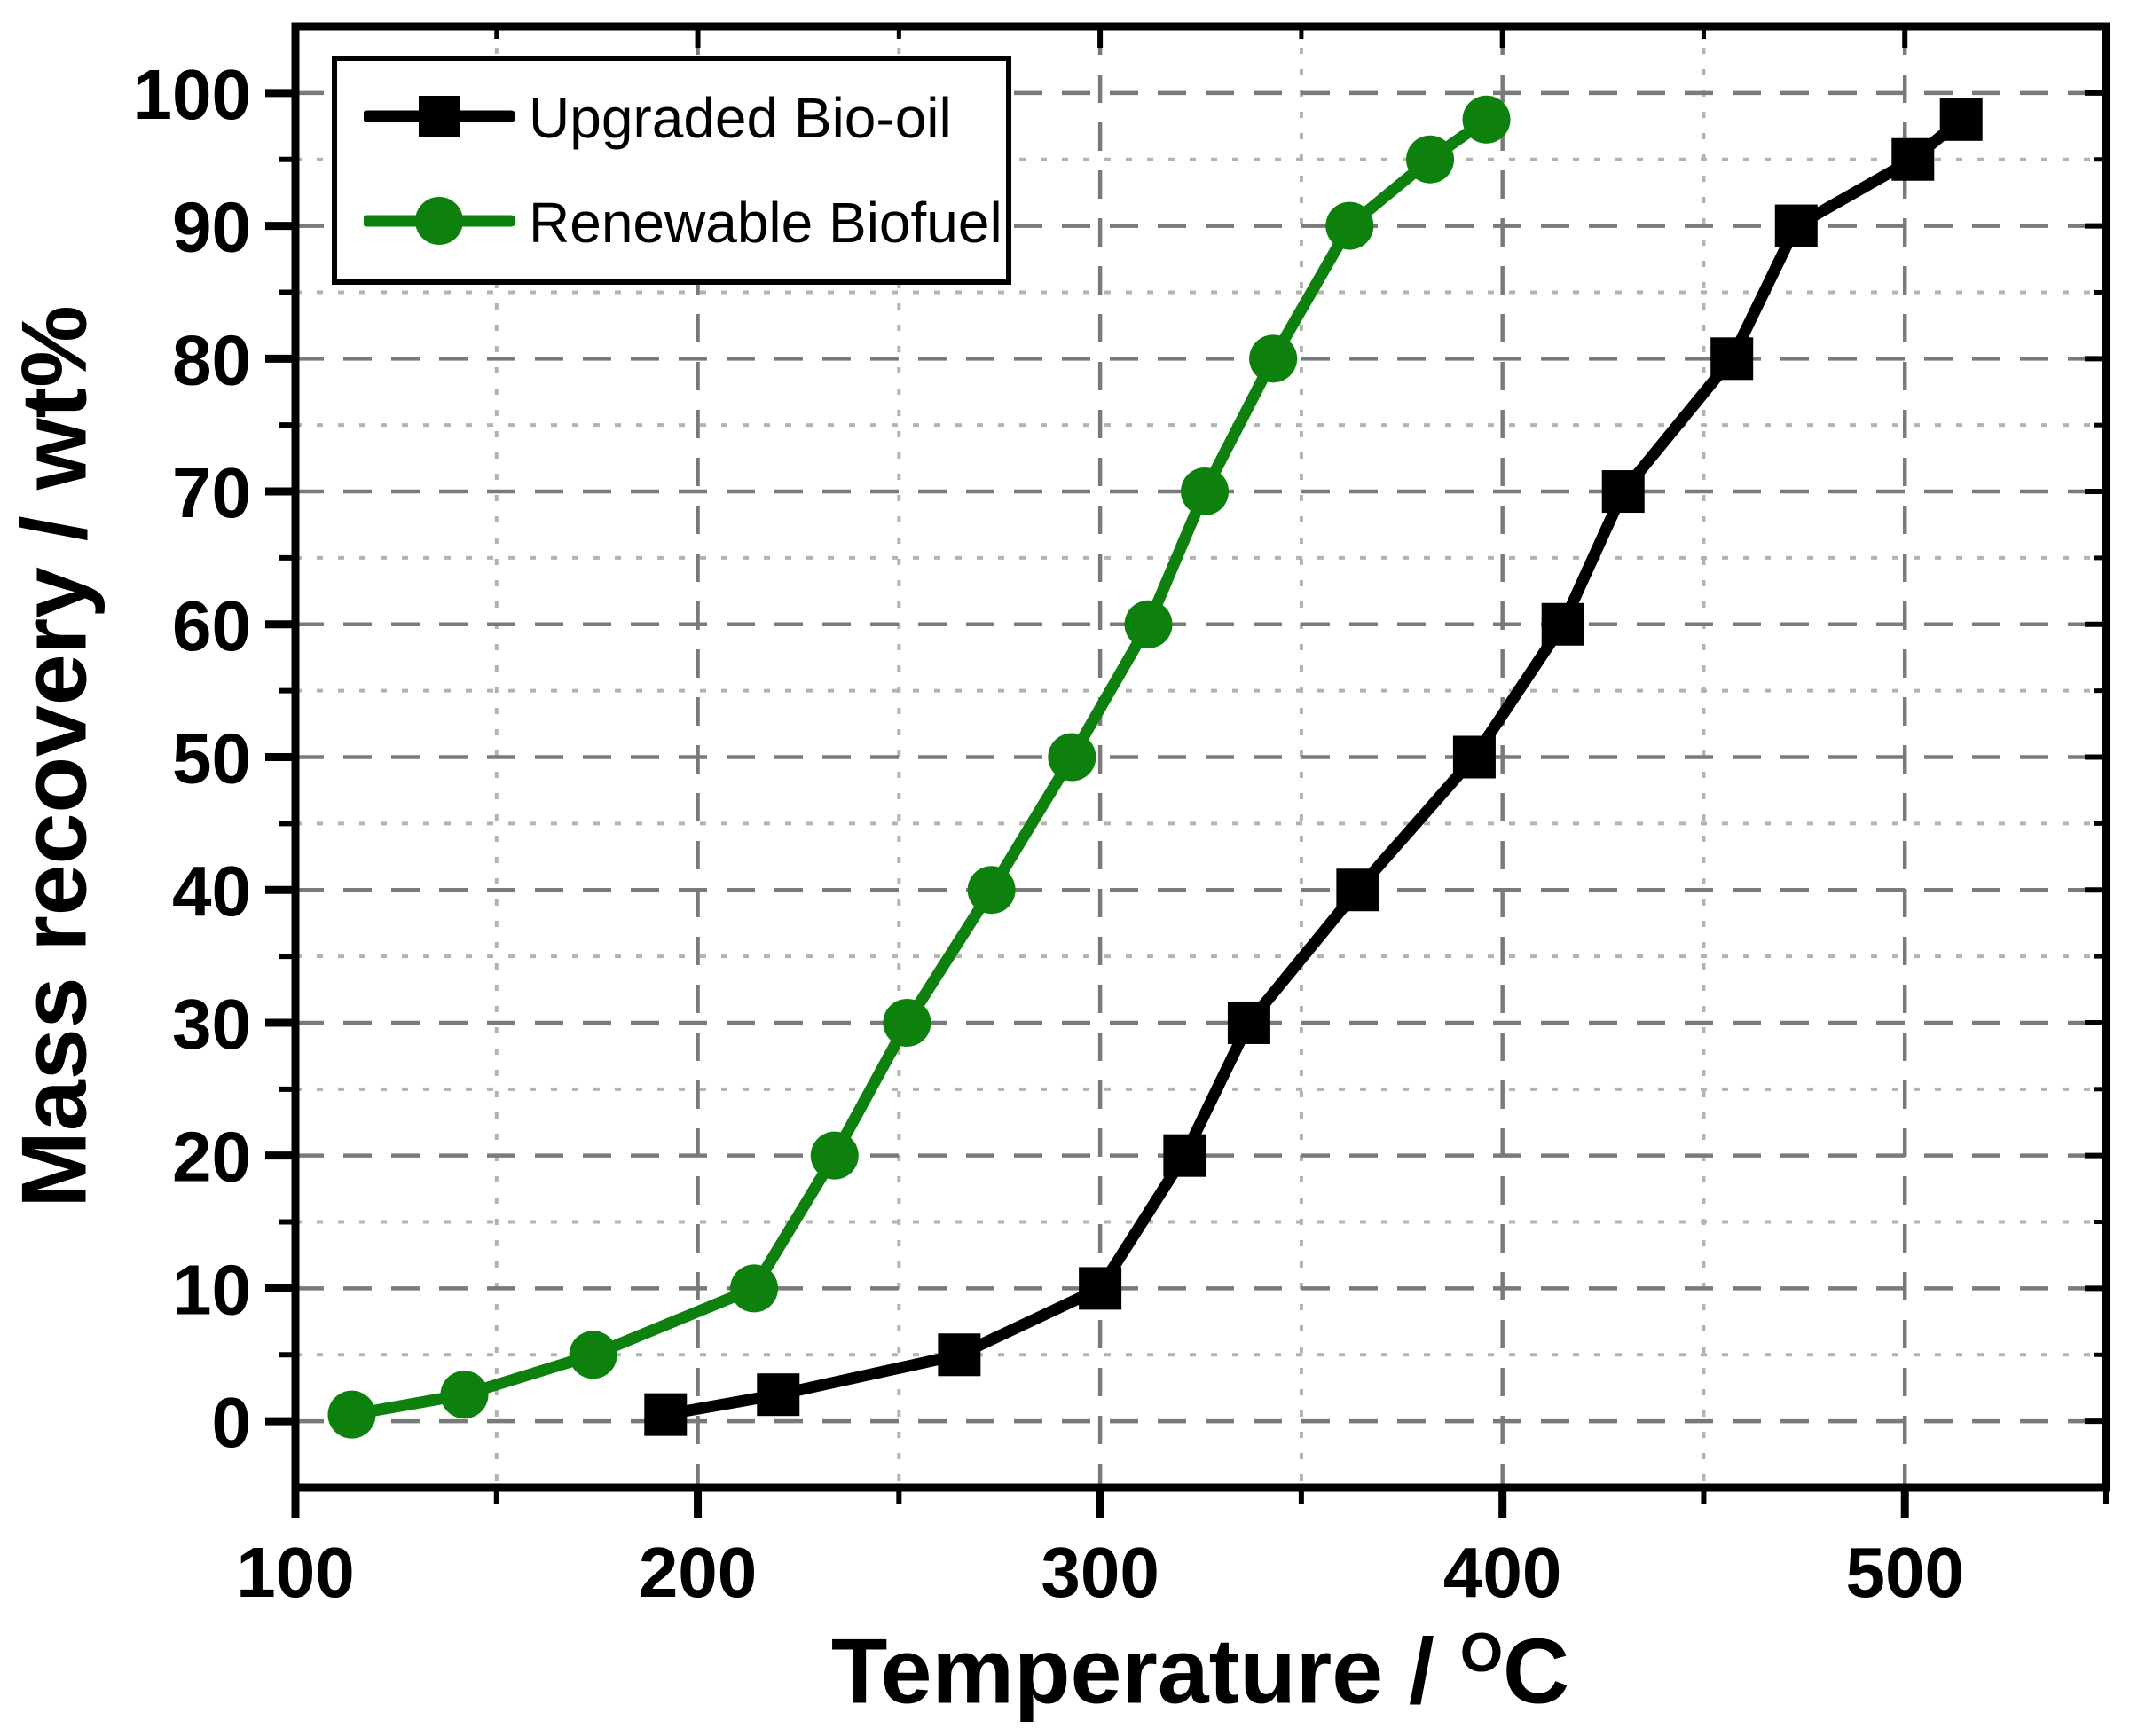 This screenshot has height=1736, width=2130. I want to click on y-axis-title: Mass recovery / wt%, so click(54, 756).